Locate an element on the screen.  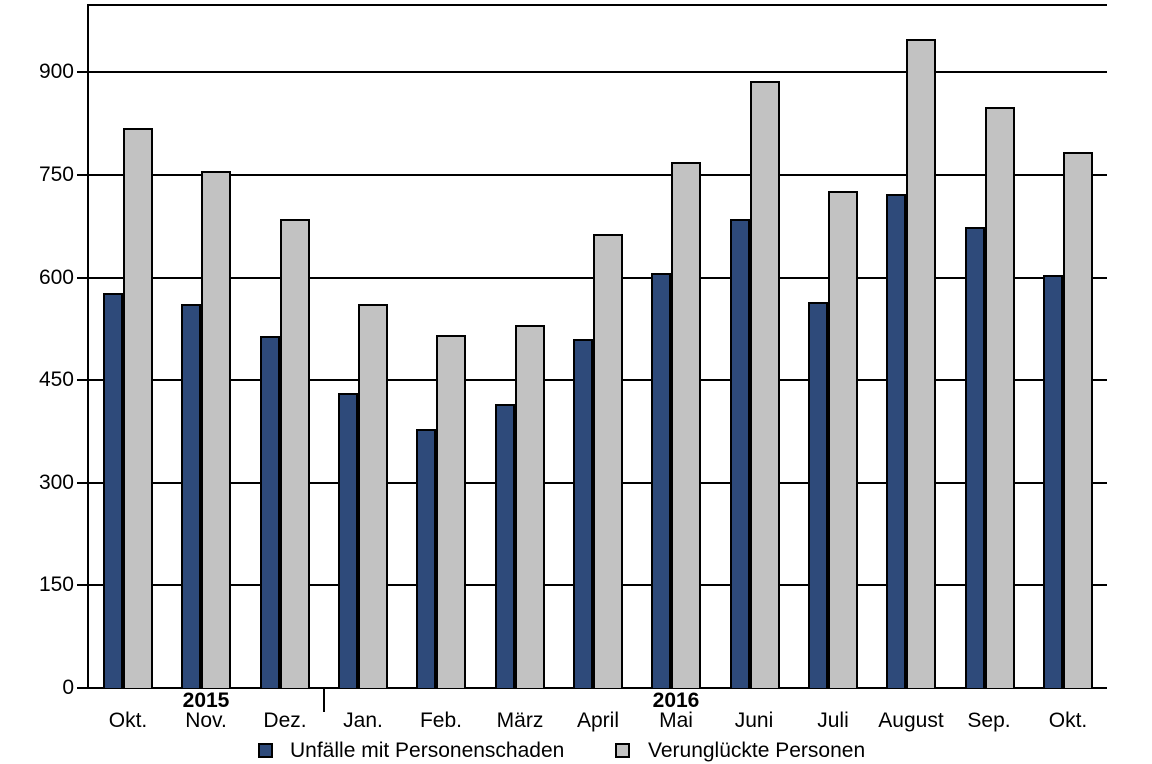
x-axis-line is located at coordinates (597, 688).